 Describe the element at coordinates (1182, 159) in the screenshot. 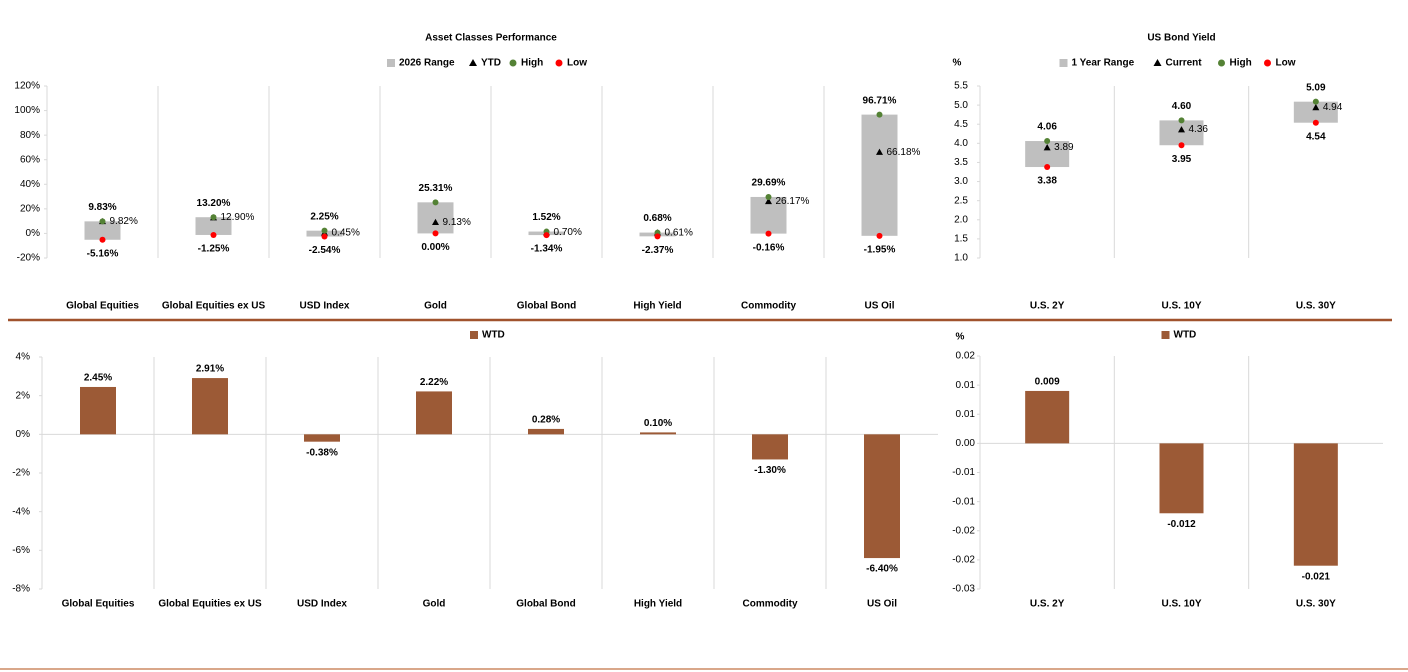

I see `low-label: 3.95` at that location.